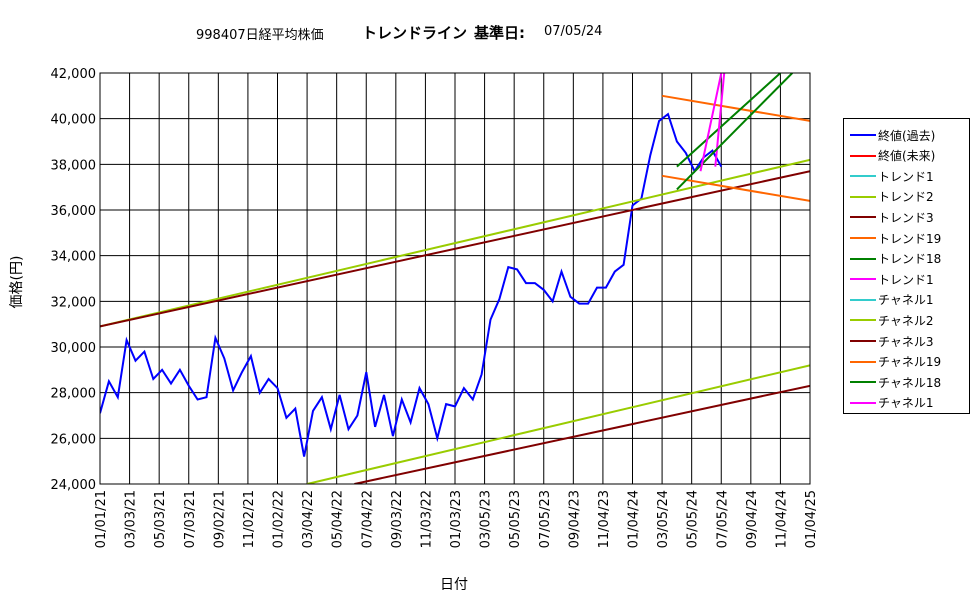 The height and width of the screenshot is (599, 975). I want to click on legend-item: チャネル3, so click(892, 341).